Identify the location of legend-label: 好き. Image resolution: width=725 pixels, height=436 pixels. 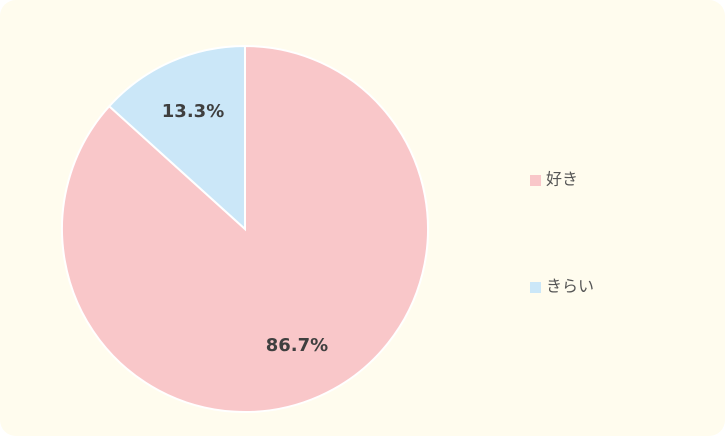
(562, 179).